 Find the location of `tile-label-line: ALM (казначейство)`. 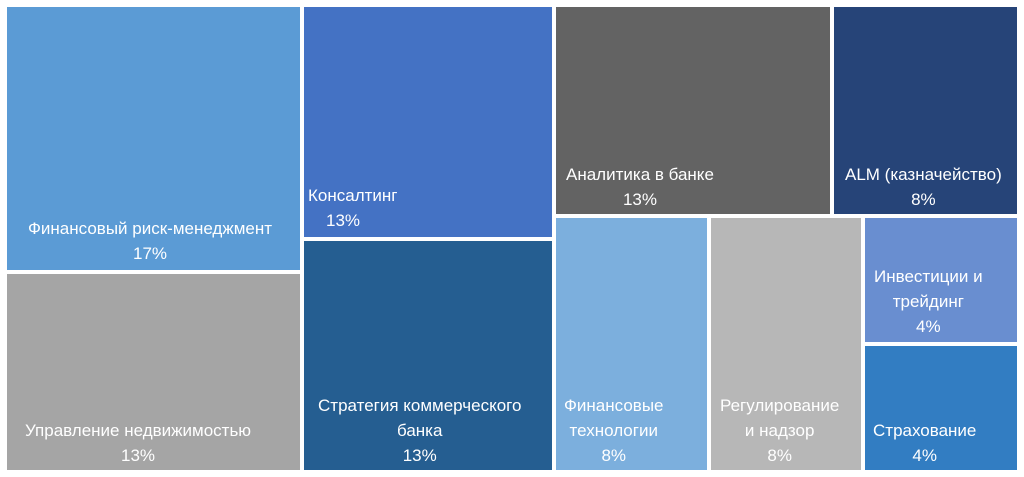

tile-label-line: ALM (казначейство) is located at coordinates (923, 174).